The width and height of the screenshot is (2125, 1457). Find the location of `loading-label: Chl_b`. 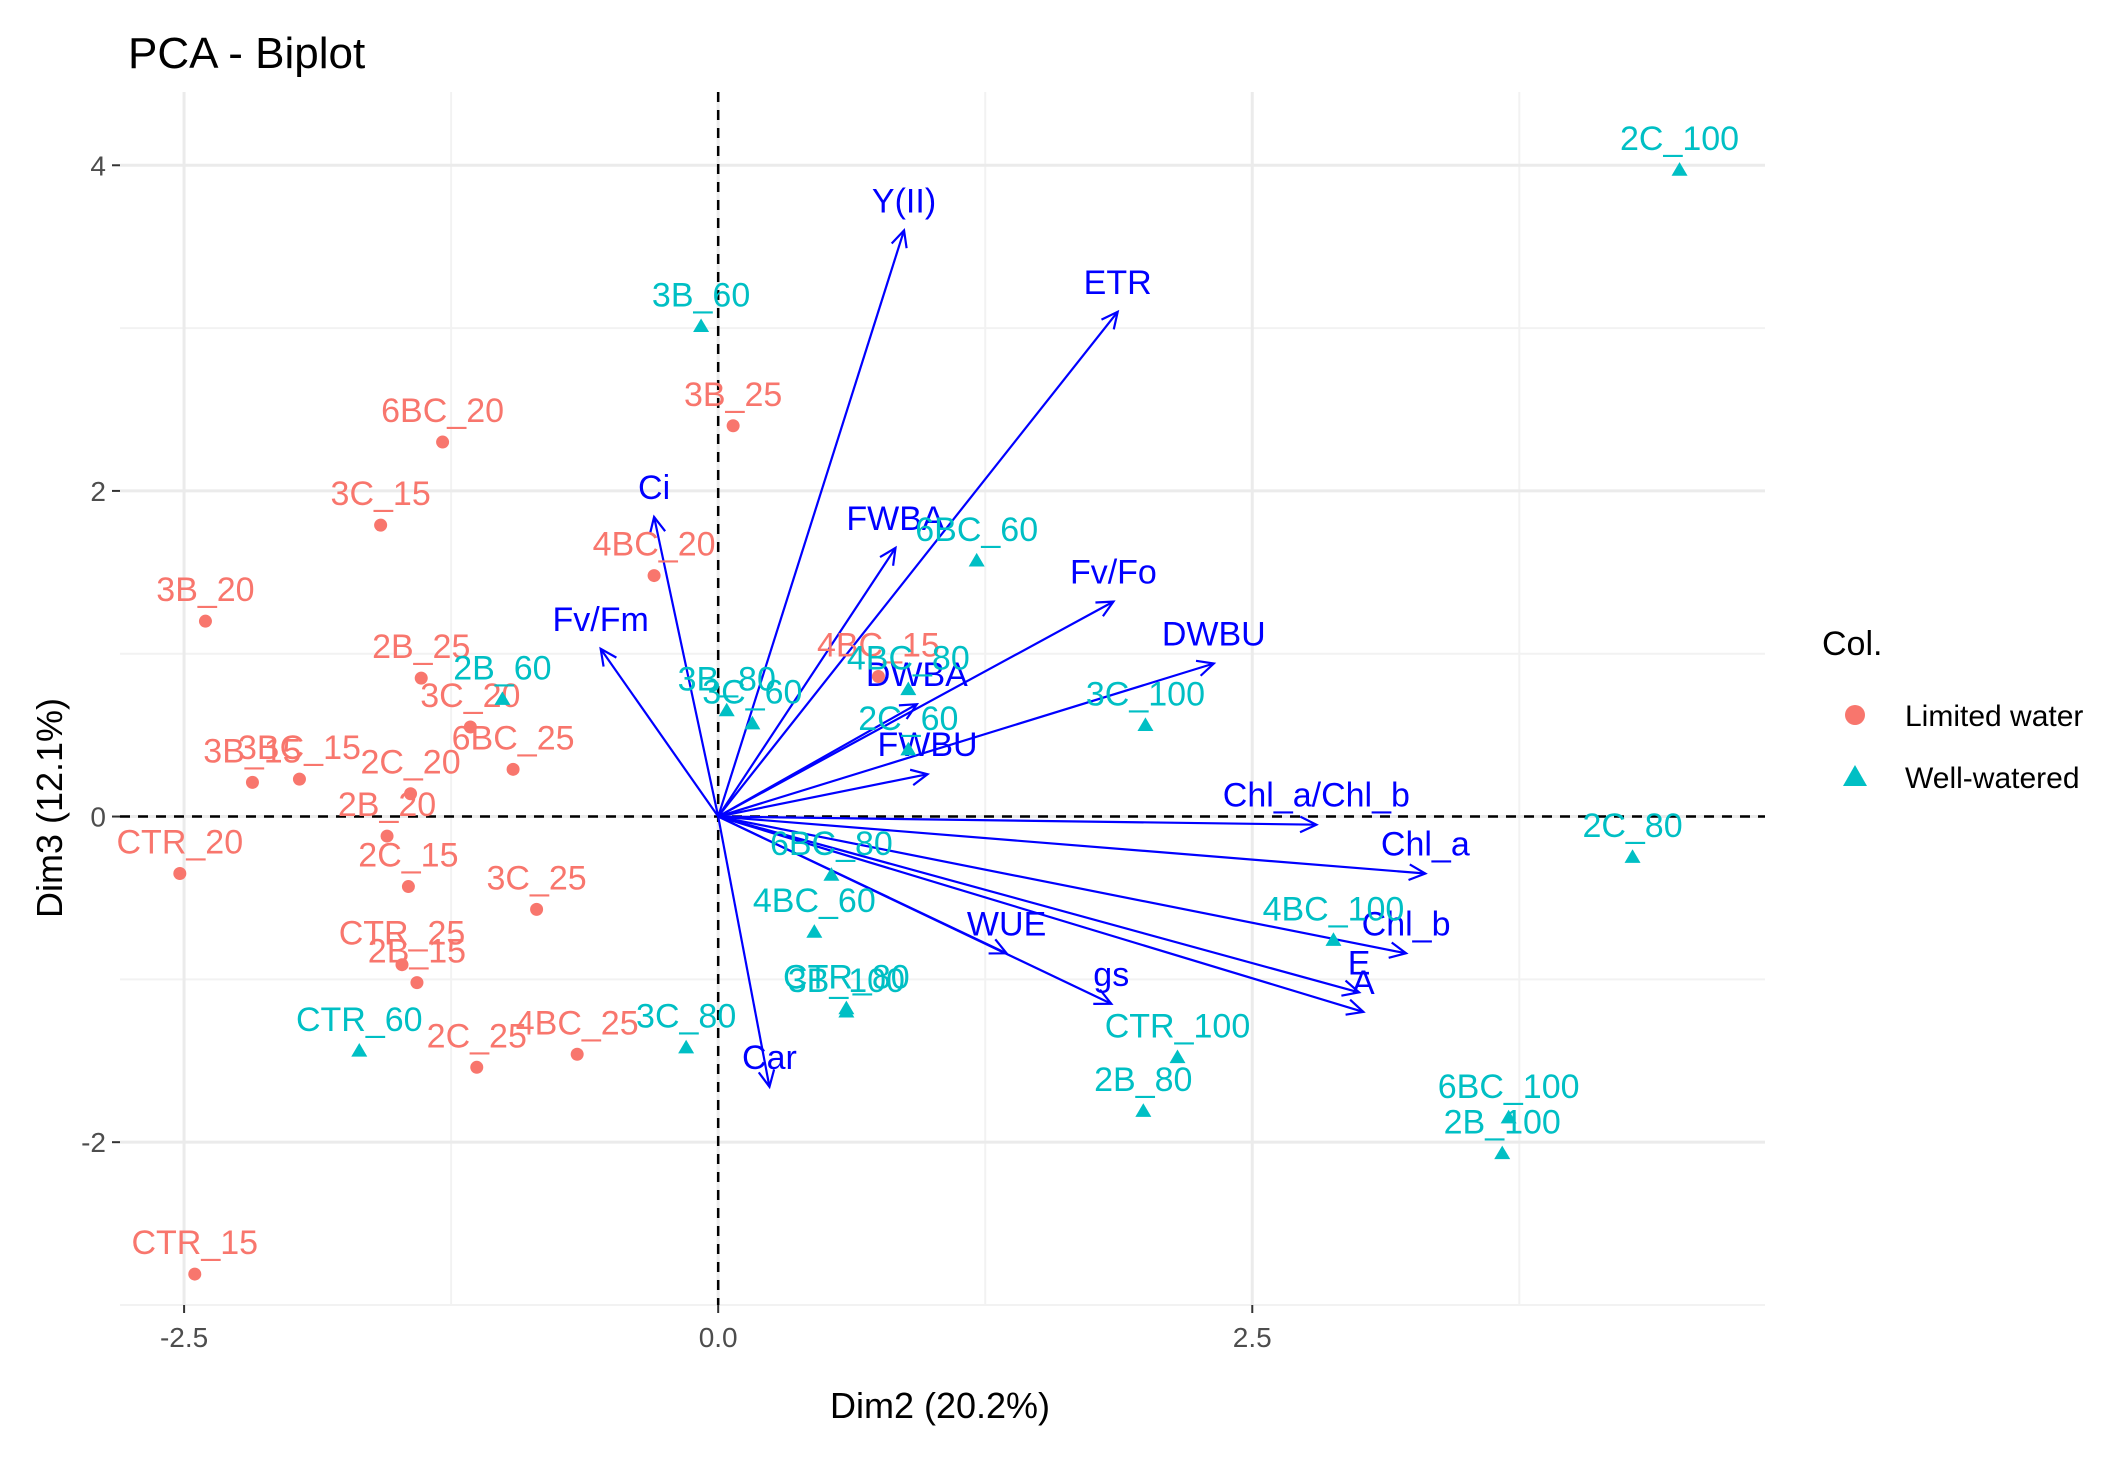

loading-label: Chl_b is located at coordinates (1406, 924).